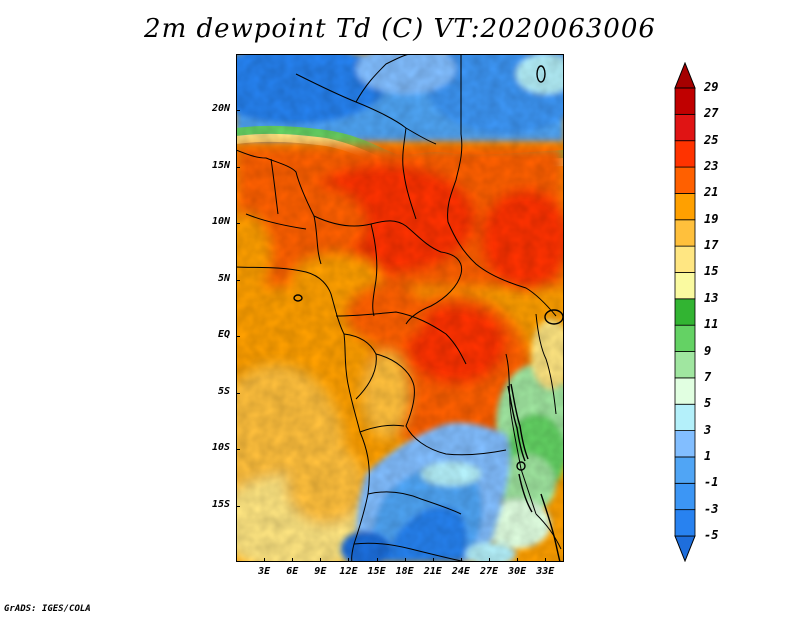 This screenshot has width=800, height=618. Describe the element at coordinates (708, 350) in the screenshot. I see `colorbar-level-label: 9` at that location.